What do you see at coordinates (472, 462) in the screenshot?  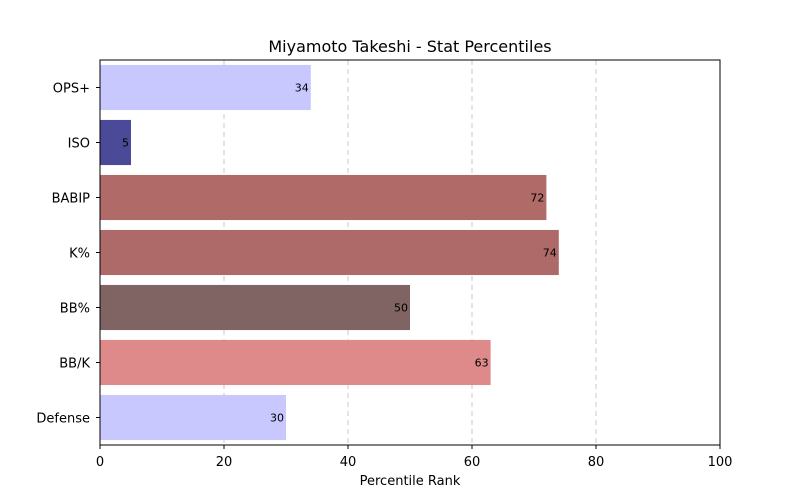 I see `x-tick-label: 60` at bounding box center [472, 462].